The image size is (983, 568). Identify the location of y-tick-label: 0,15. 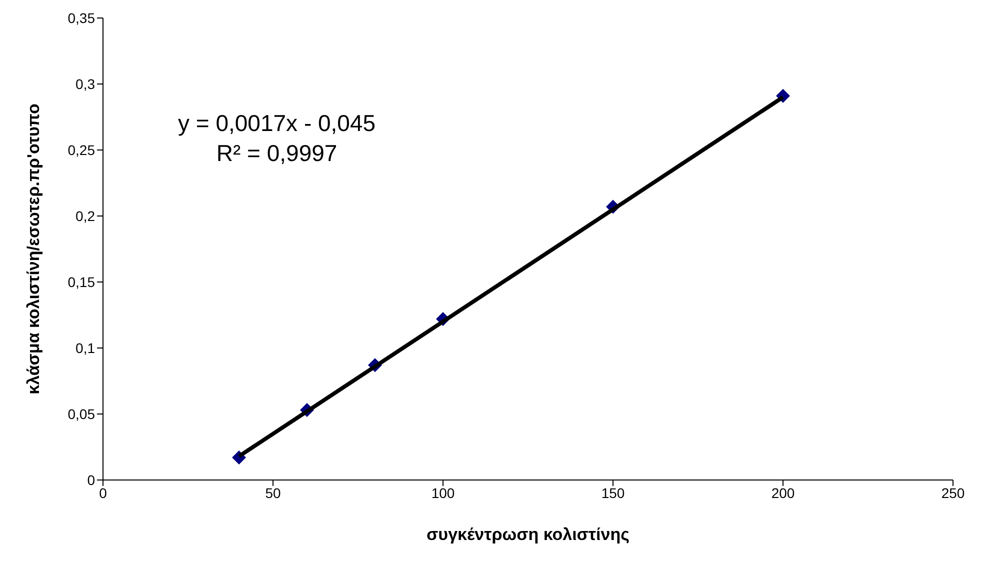
(82, 282).